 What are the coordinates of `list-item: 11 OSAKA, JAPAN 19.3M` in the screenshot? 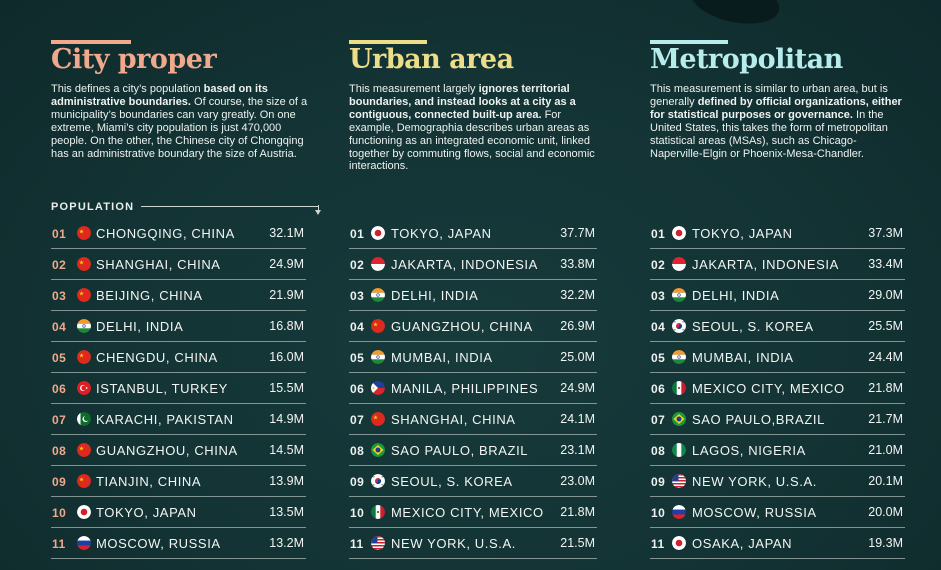 It's located at (777, 543).